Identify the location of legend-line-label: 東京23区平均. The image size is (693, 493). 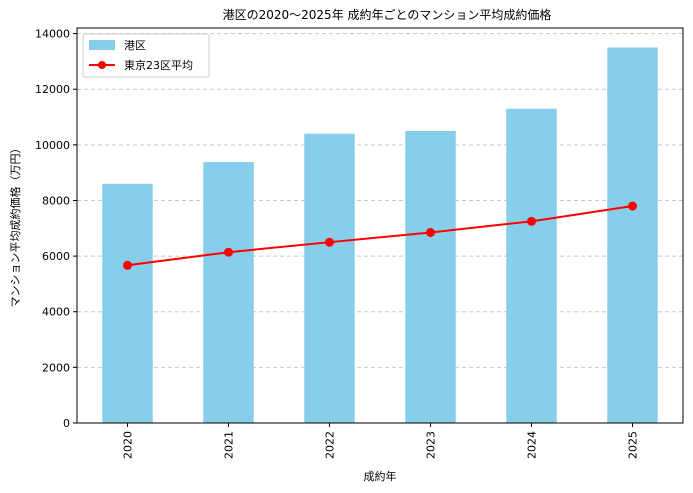
(158, 65).